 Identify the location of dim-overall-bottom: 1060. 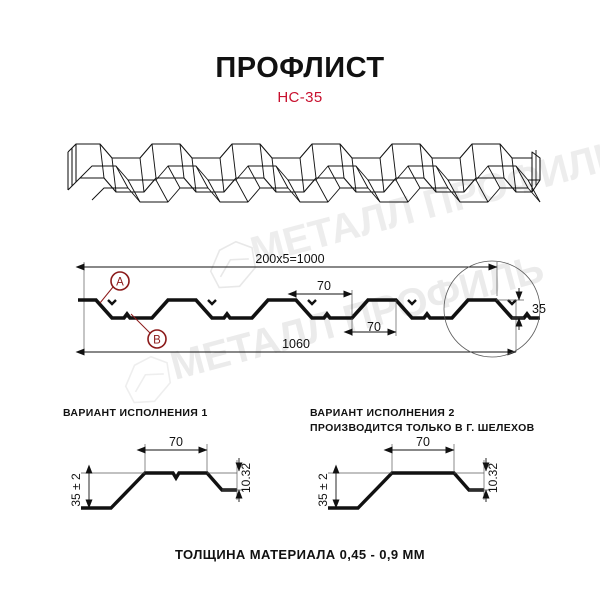
(296, 346).